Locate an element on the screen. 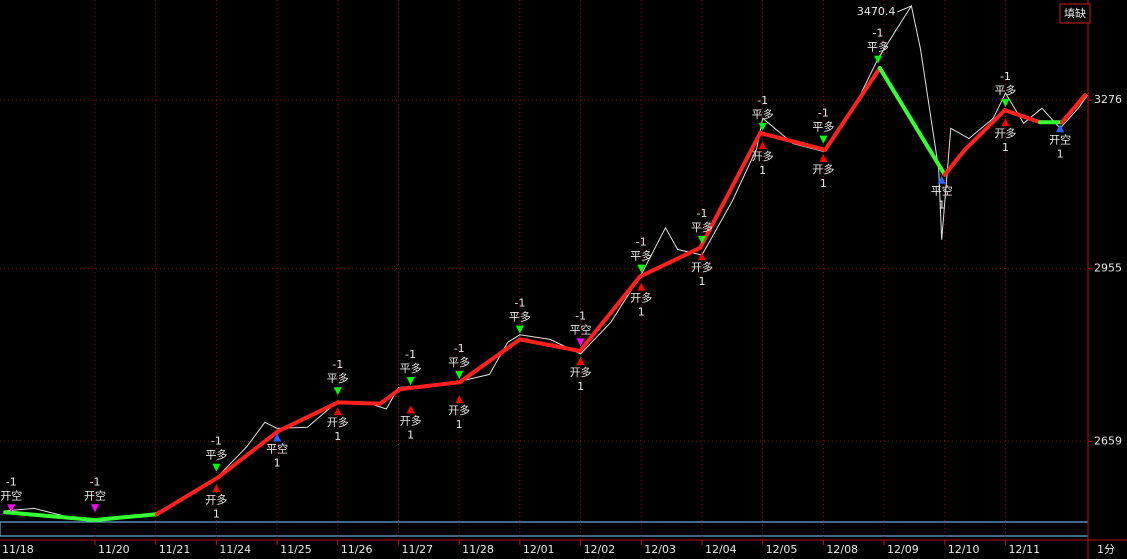  x-tick-label: 12/03 is located at coordinates (660, 549).